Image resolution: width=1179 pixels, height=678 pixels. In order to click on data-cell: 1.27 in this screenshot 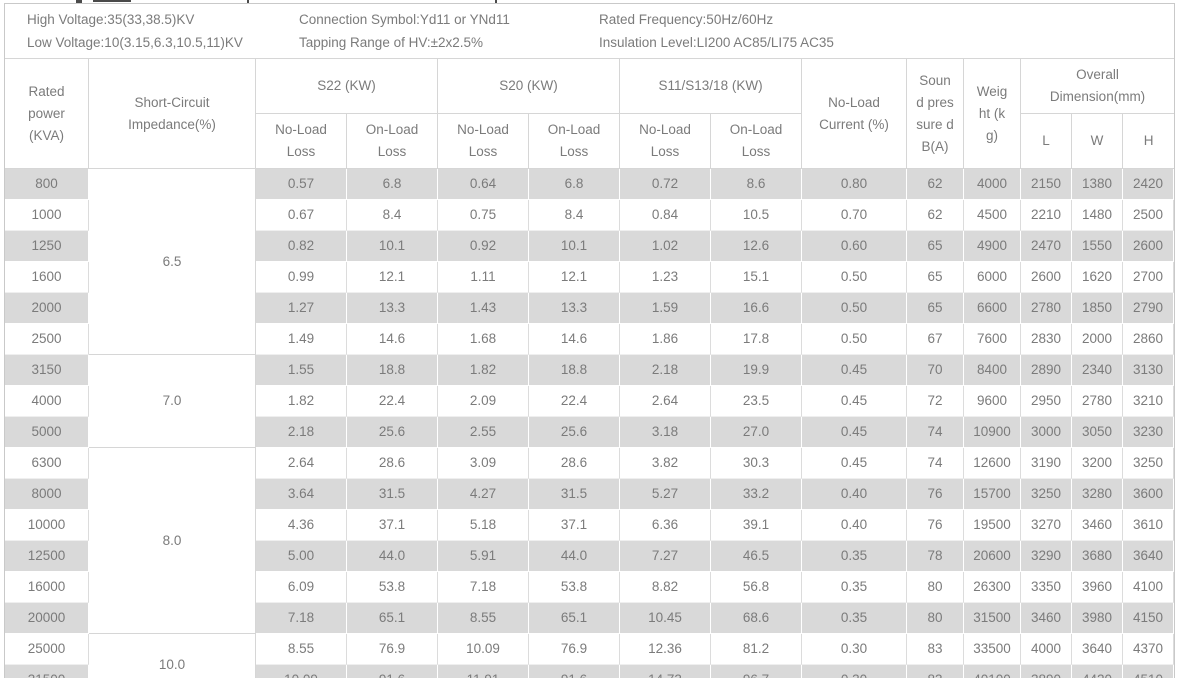, I will do `click(301, 308)`.